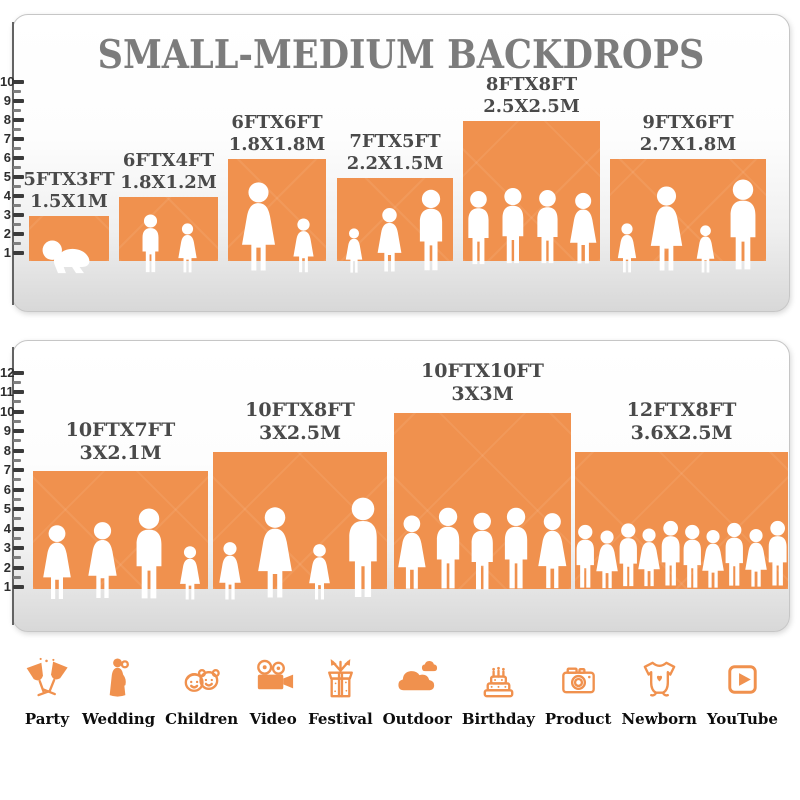 The width and height of the screenshot is (800, 800). Describe the element at coordinates (531, 85) in the screenshot. I see `size-ft: 8FTX8FT` at that location.